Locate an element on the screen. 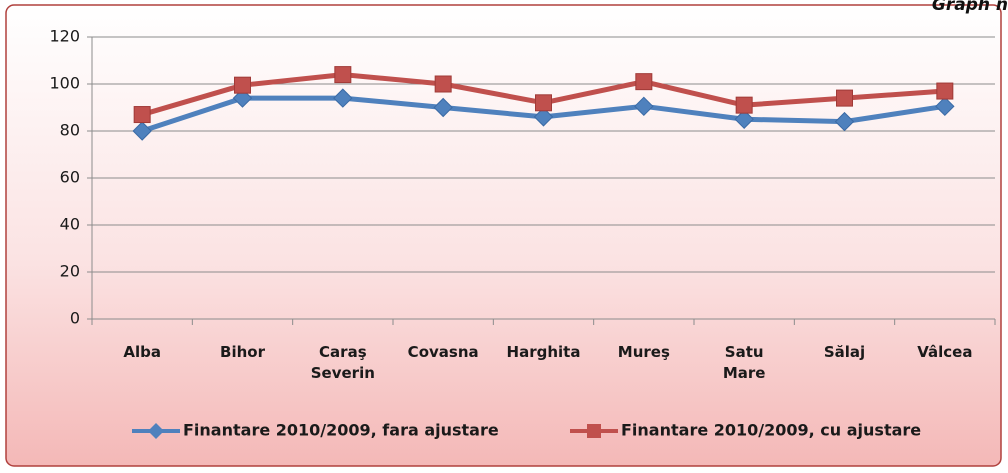 This screenshot has height=473, width=1008. annotation: Graph n is located at coordinates (970, 7).